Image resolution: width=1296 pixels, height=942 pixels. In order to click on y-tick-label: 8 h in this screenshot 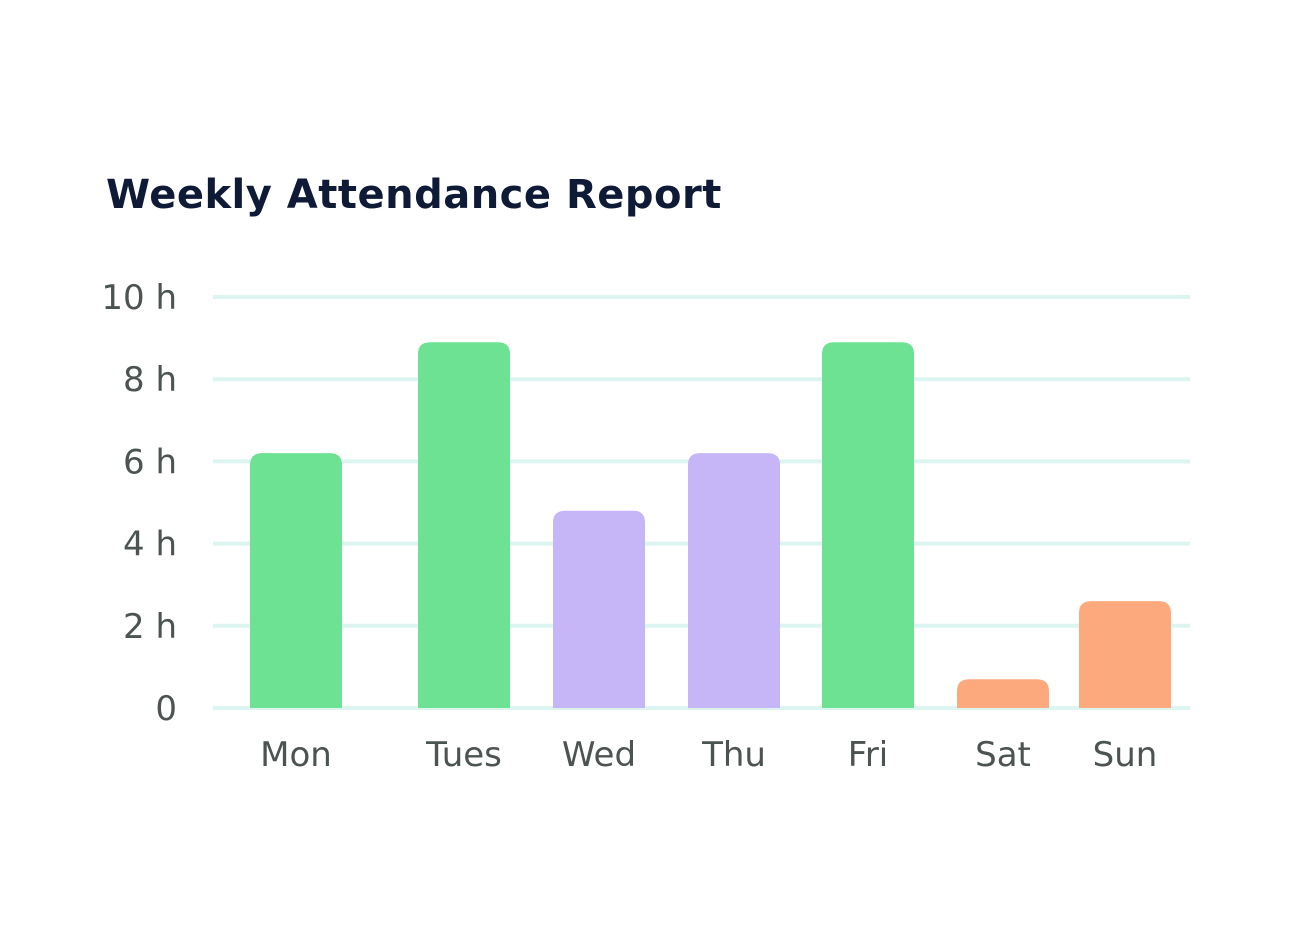, I will do `click(150, 380)`.